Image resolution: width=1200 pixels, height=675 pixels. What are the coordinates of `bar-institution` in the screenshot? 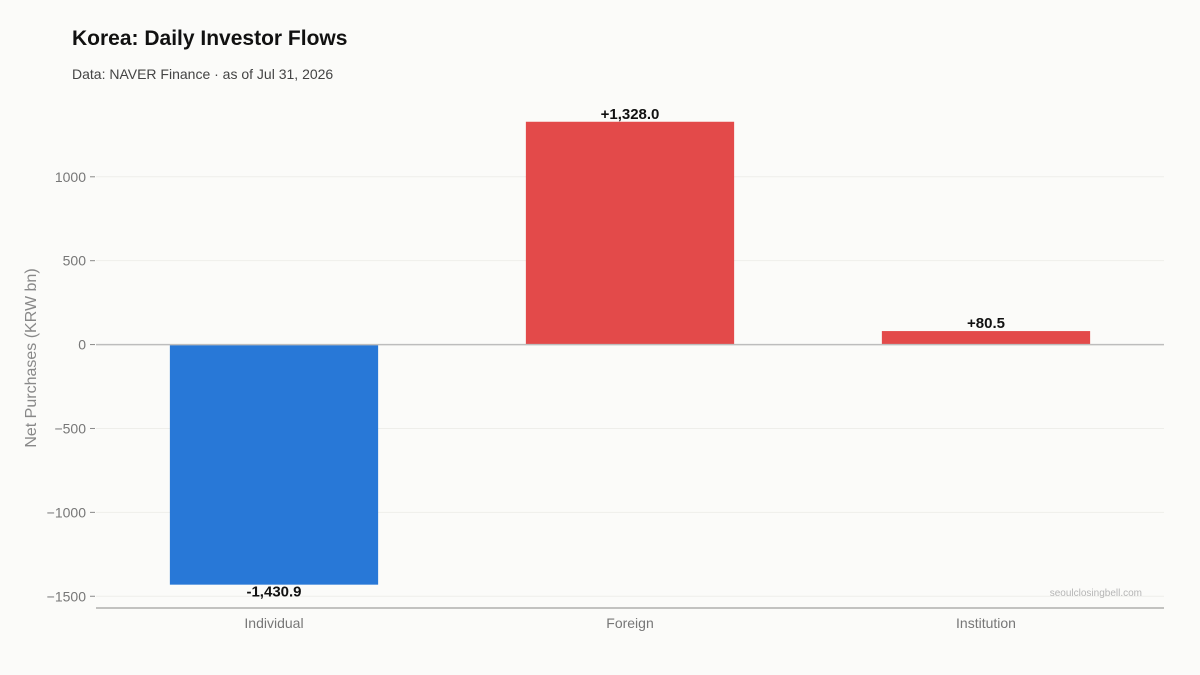 It's located at (986, 338).